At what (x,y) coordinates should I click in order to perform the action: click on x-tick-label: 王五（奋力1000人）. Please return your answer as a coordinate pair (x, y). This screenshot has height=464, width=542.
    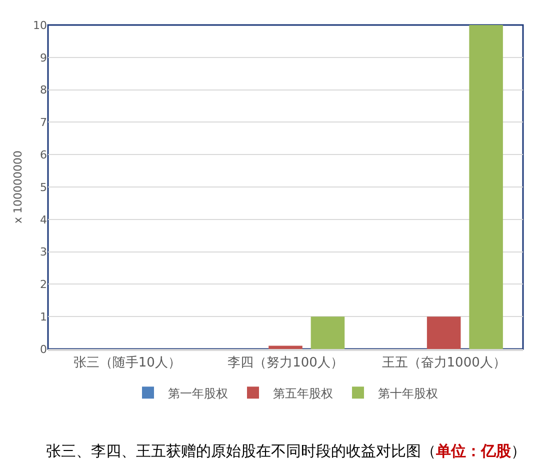
    Looking at the image, I should click on (444, 363).